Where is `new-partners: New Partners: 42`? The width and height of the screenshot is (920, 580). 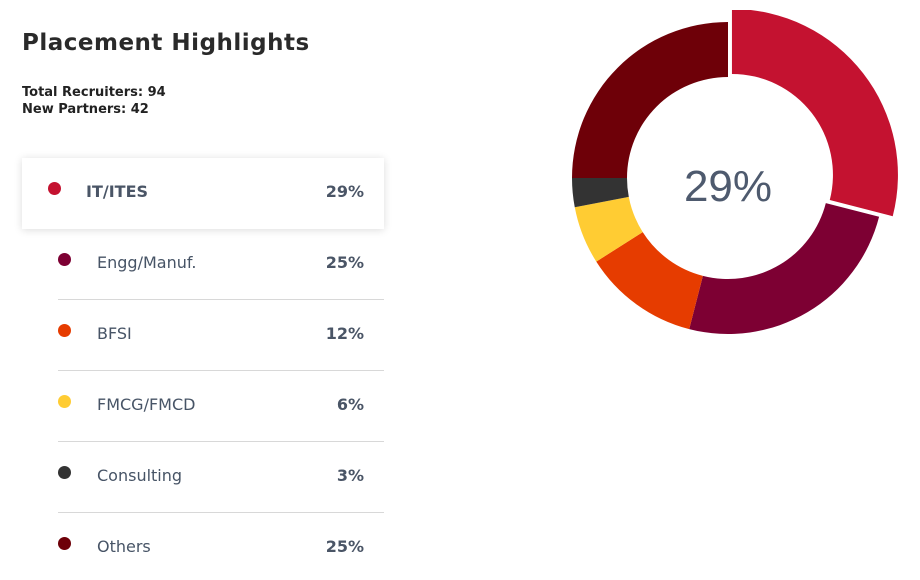
new-partners: New Partners: 42 is located at coordinates (85, 109).